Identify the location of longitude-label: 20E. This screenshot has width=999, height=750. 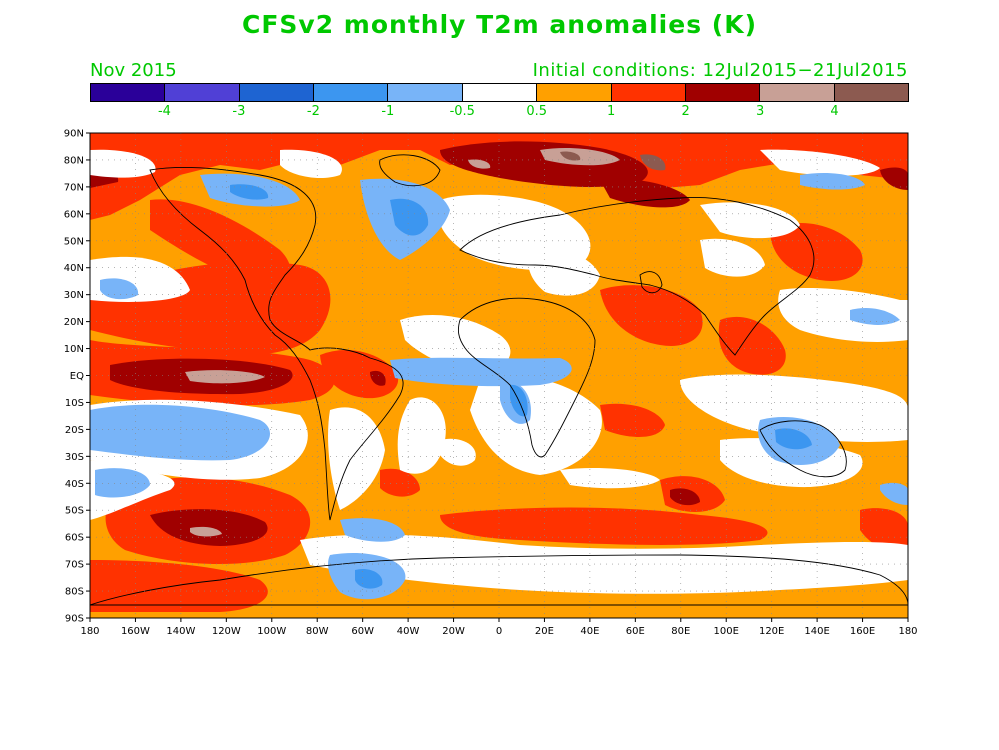
(544, 631).